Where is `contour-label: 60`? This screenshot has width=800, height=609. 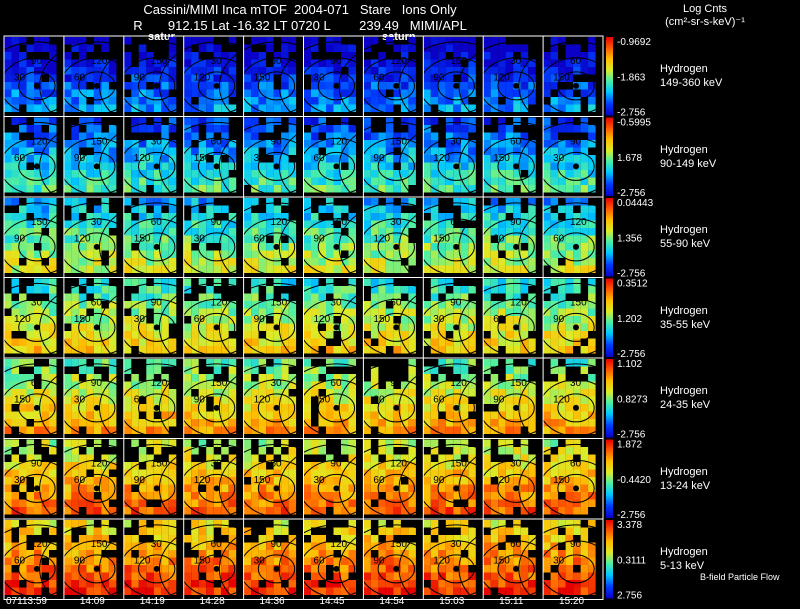
contour-label: 60 is located at coordinates (320, 560).